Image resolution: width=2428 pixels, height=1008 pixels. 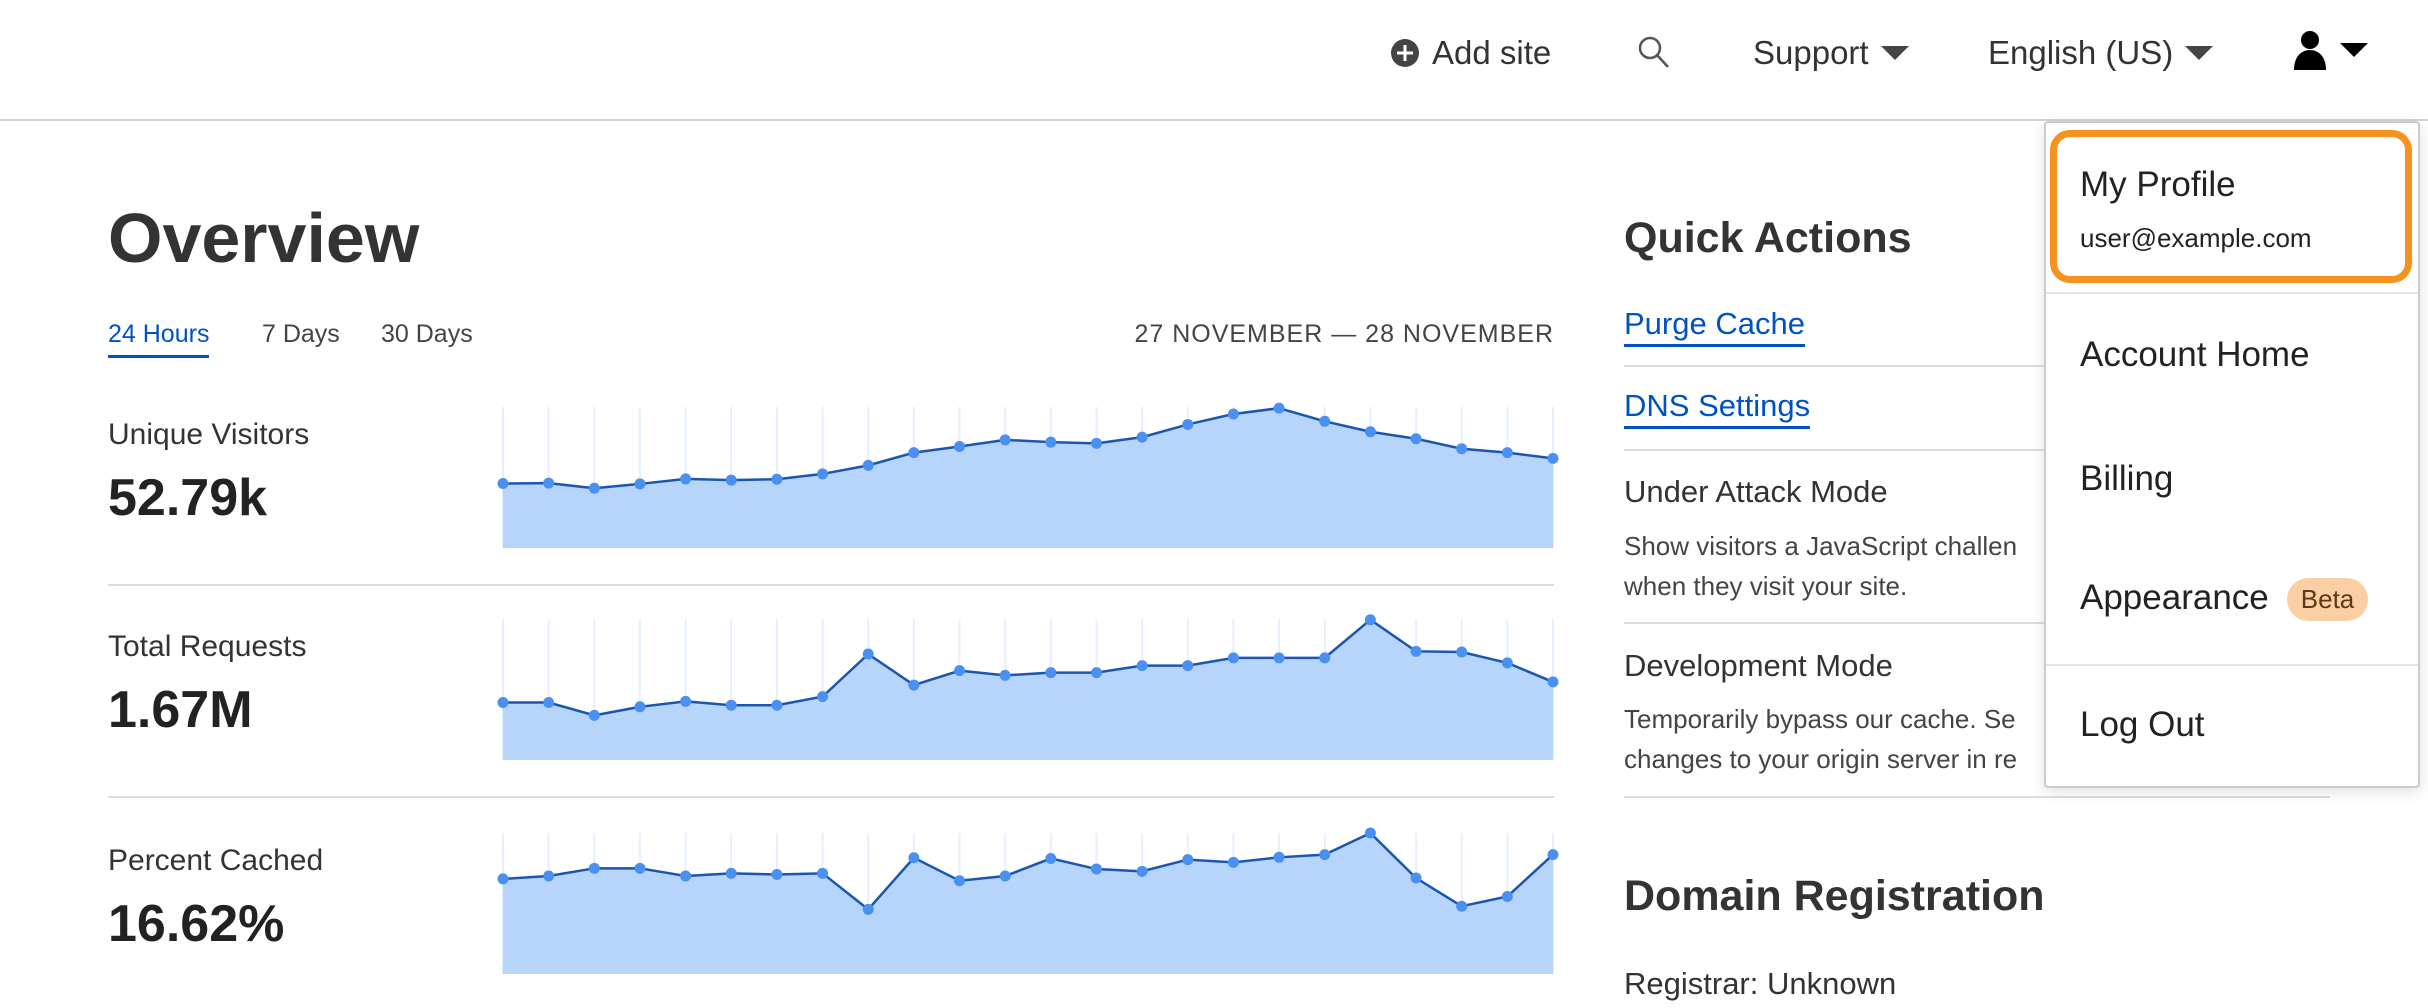 I want to click on support-label: Support, so click(x=1811, y=52).